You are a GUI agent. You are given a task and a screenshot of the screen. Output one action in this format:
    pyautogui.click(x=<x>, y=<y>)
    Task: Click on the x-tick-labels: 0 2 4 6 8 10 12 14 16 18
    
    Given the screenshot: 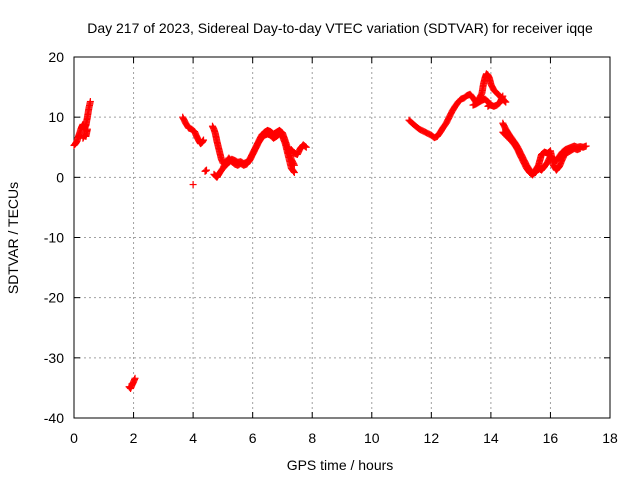 What is the action you would take?
    pyautogui.click(x=344, y=438)
    